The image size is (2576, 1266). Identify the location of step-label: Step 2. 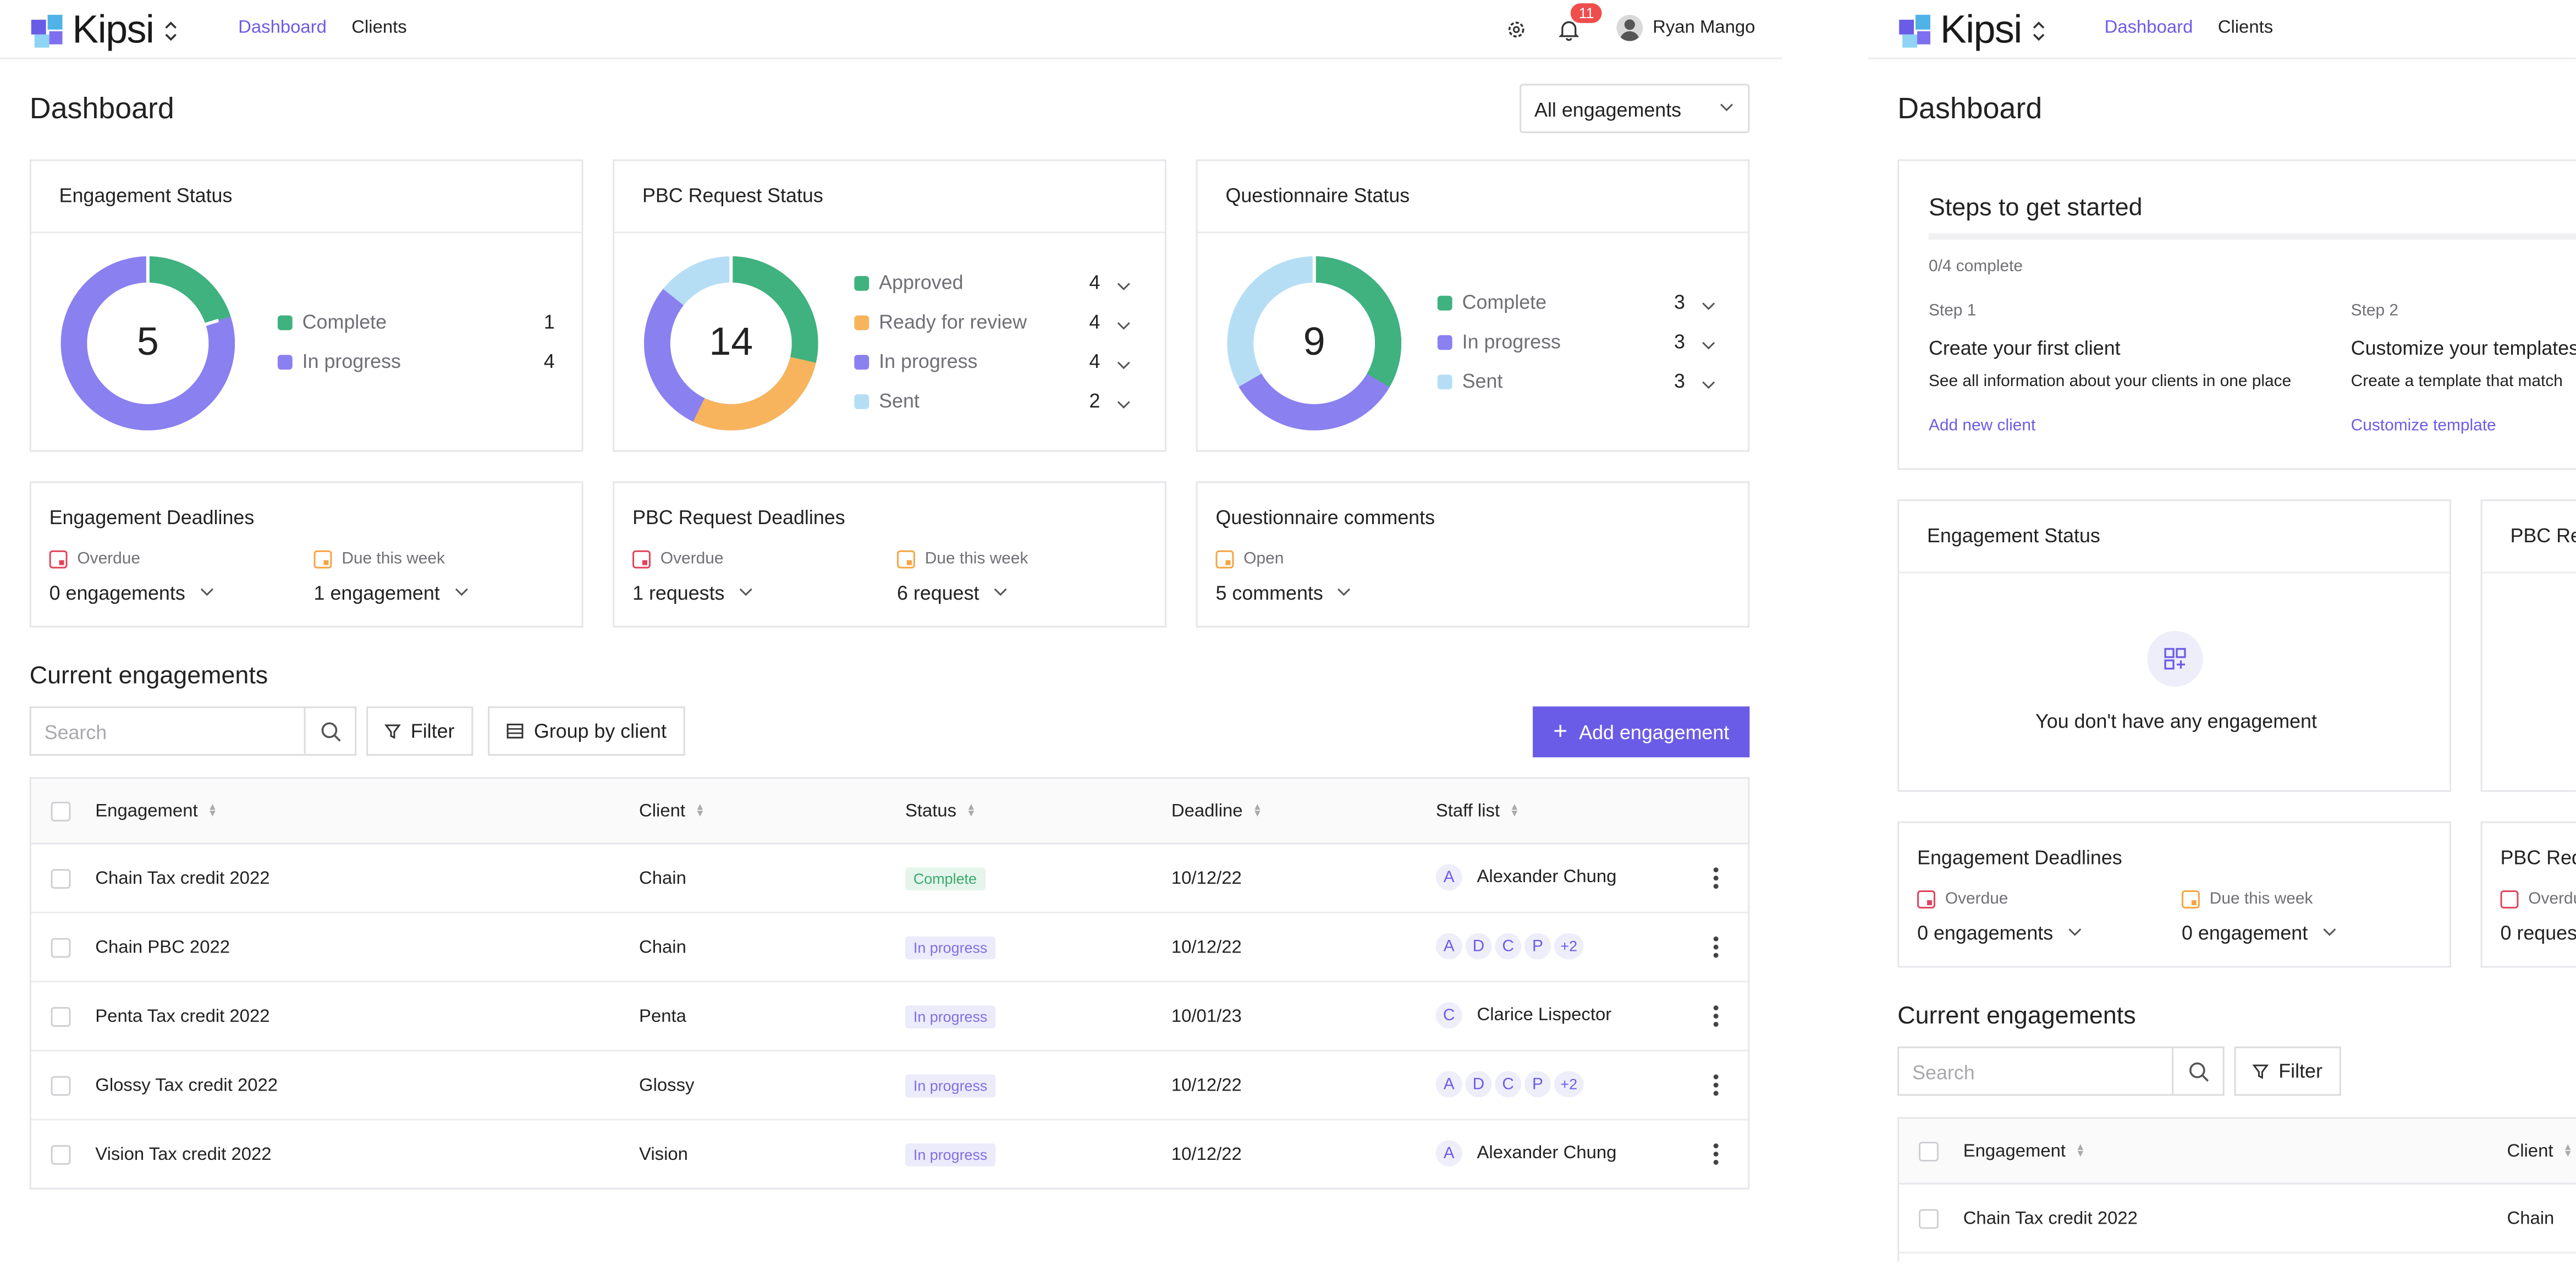
(2375, 311).